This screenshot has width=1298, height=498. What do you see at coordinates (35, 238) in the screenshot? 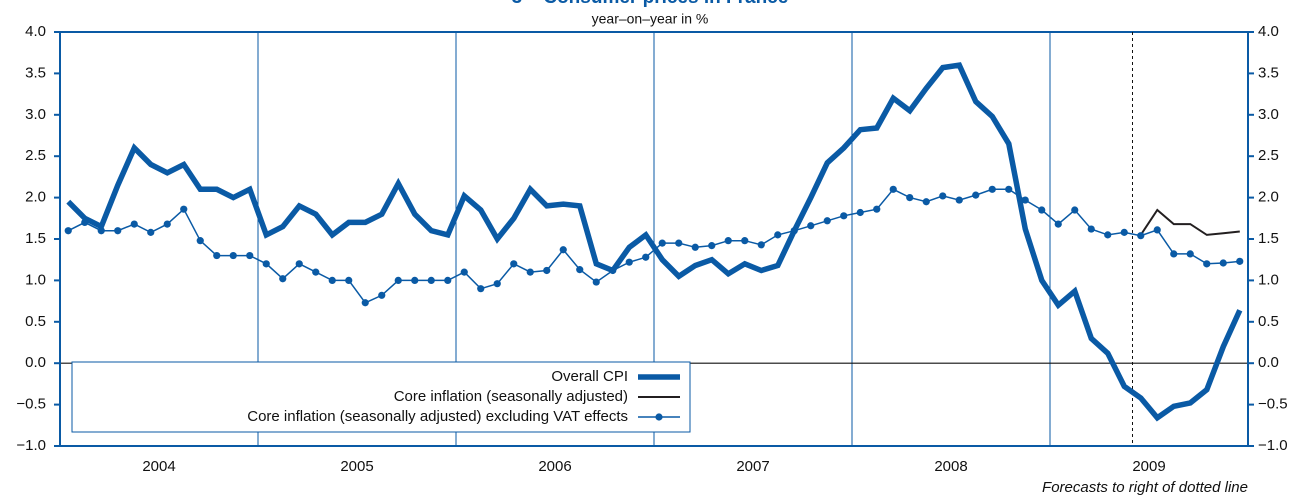
I see `y-tick-label: 1.5` at bounding box center [35, 238].